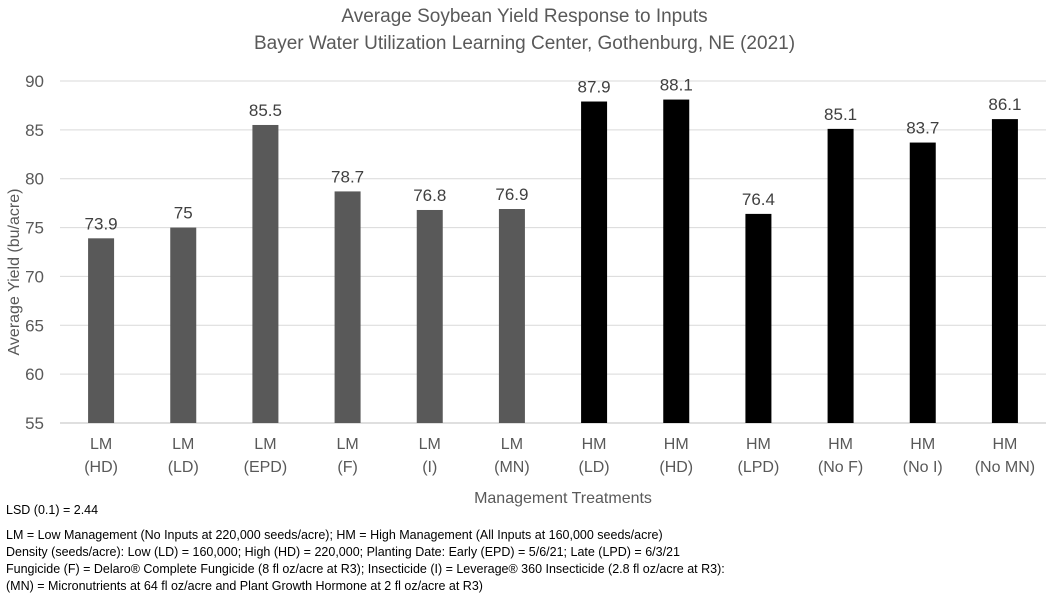 The width and height of the screenshot is (1049, 596). Describe the element at coordinates (34, 179) in the screenshot. I see `y-tick-label: 80` at that location.